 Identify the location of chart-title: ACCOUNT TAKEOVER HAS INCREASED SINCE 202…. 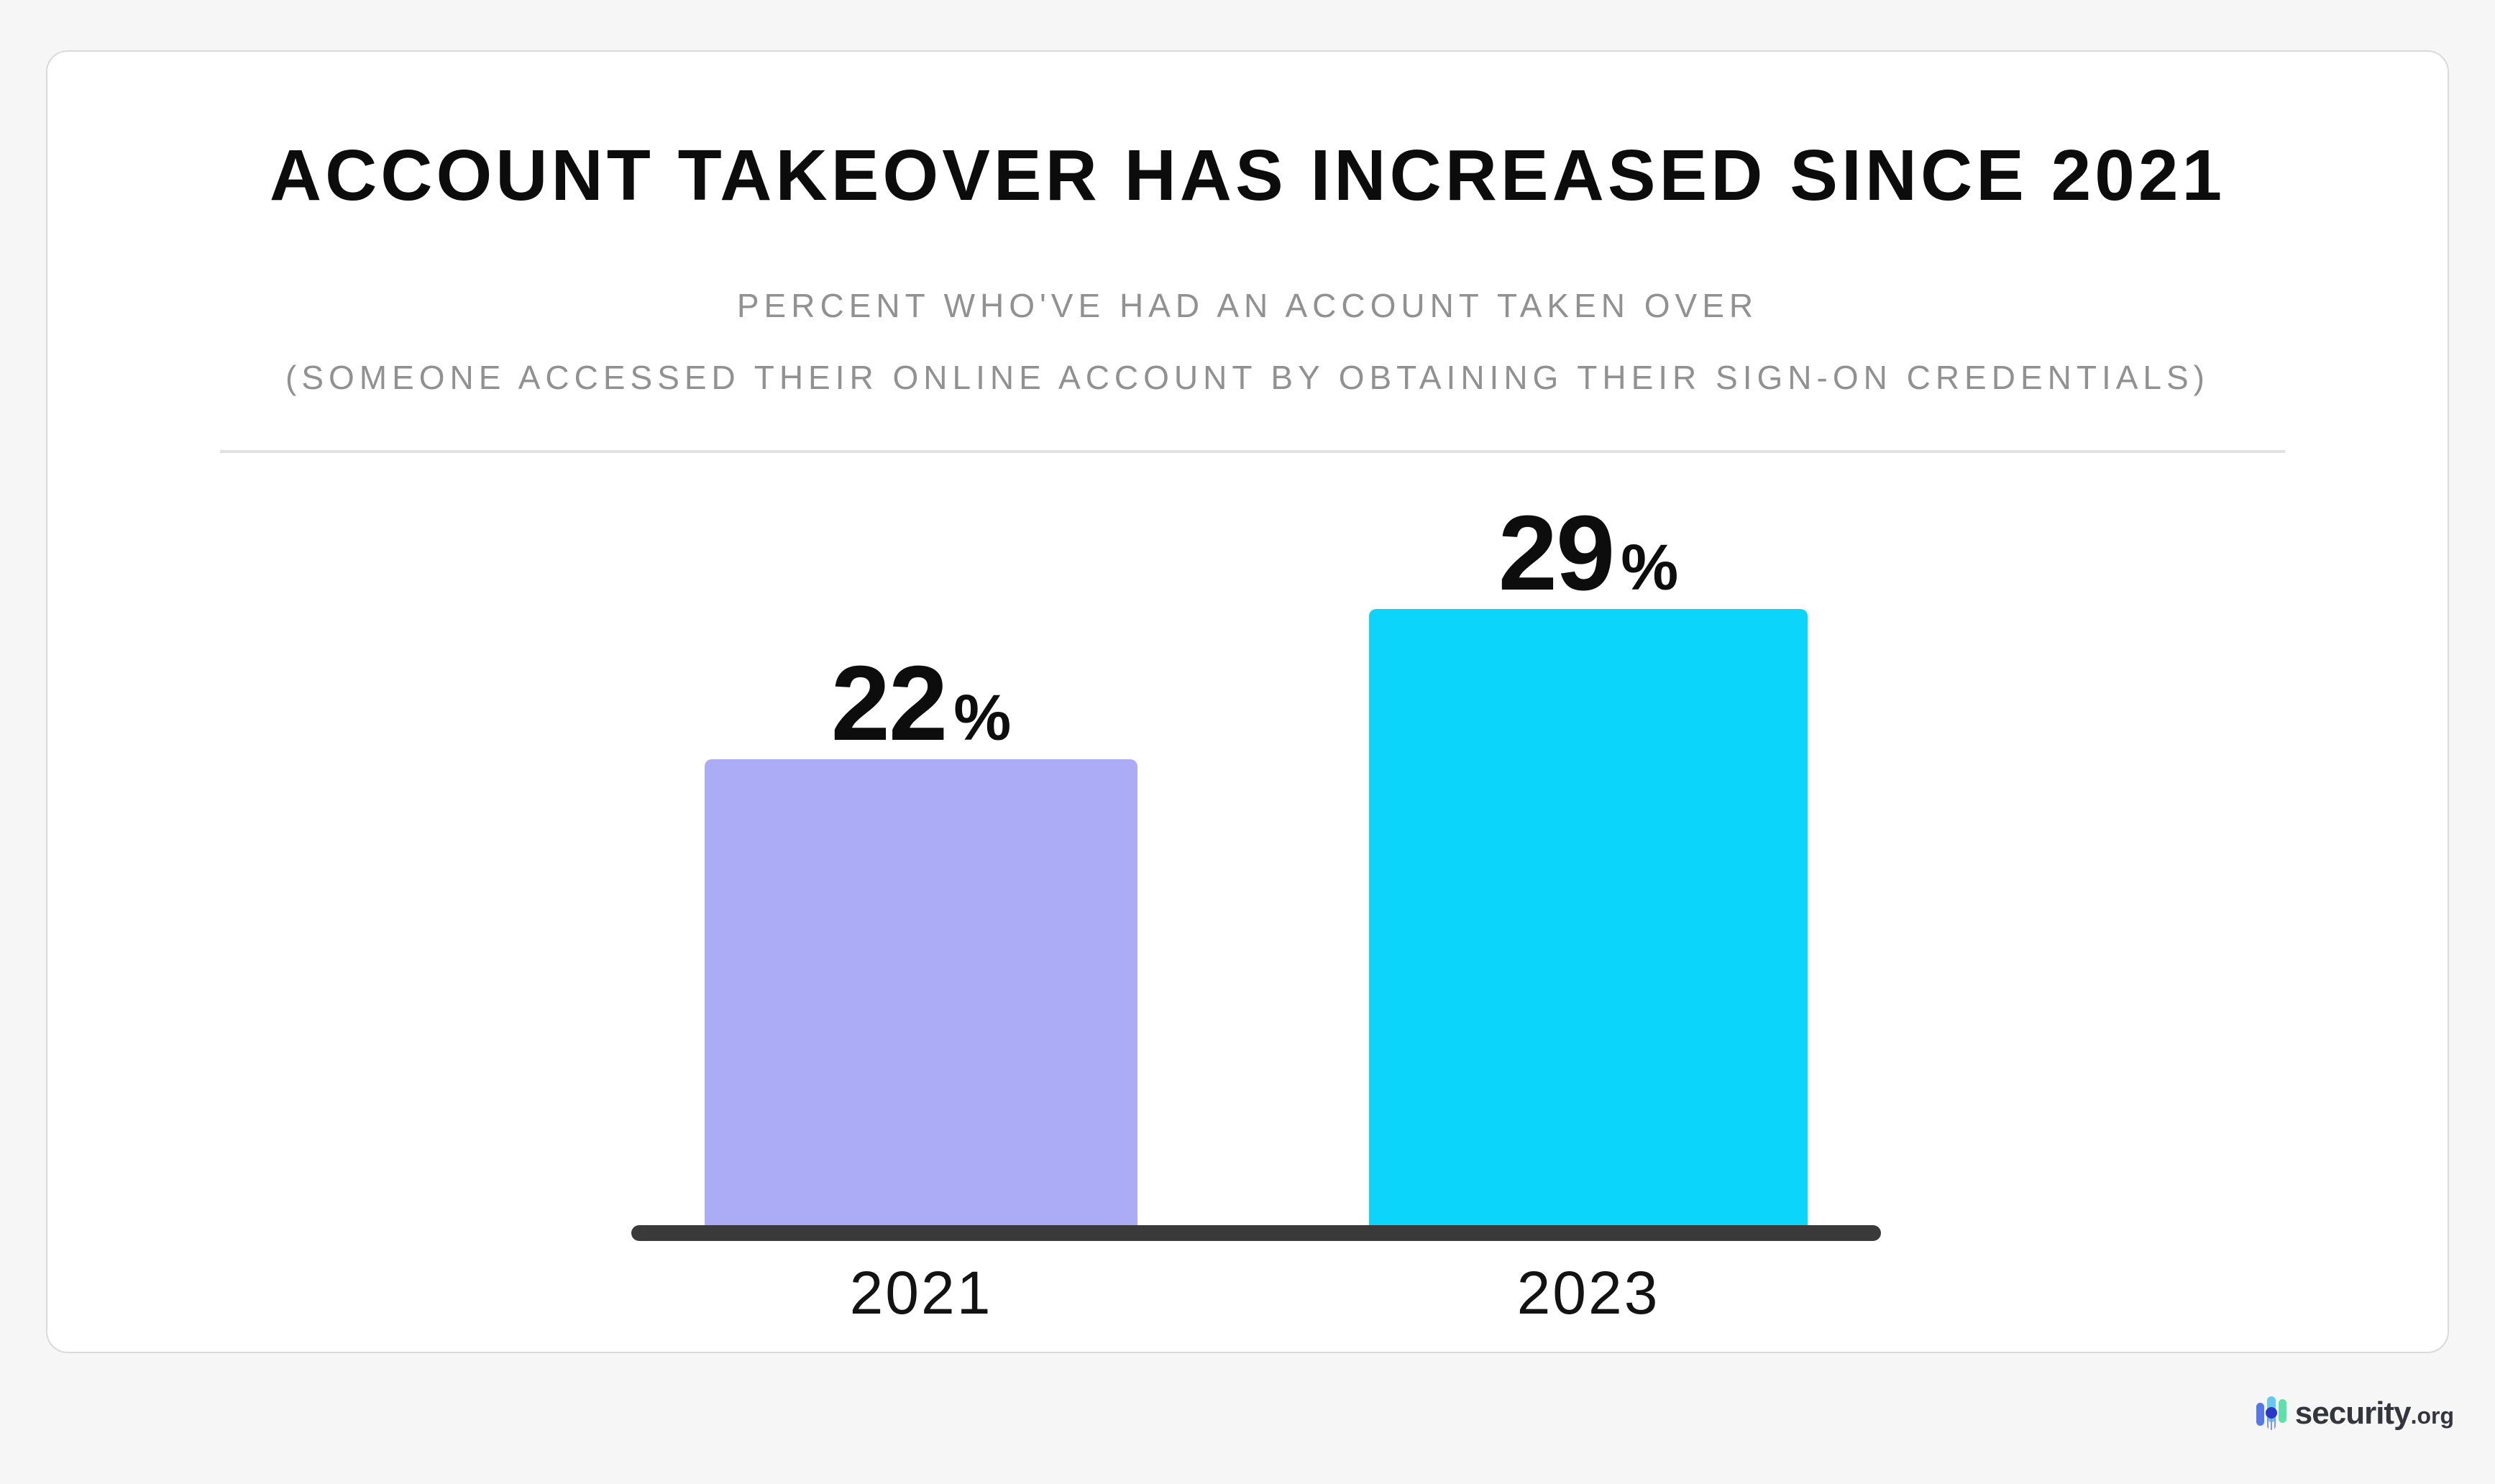
(1247, 175).